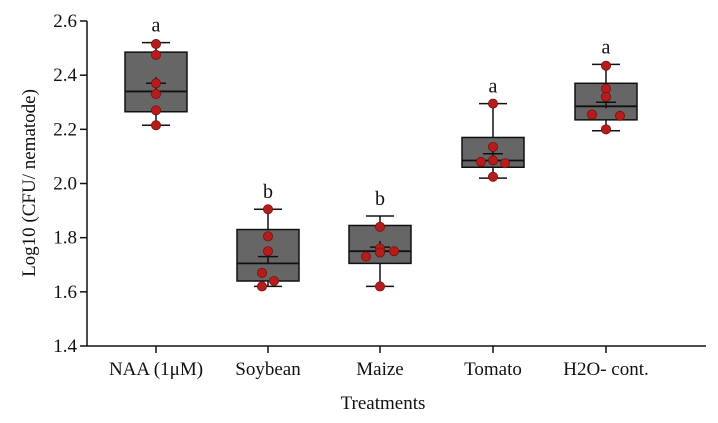 This screenshot has width=718, height=423. What do you see at coordinates (65, 21) in the screenshot?
I see `y-tick-label: 2.6` at bounding box center [65, 21].